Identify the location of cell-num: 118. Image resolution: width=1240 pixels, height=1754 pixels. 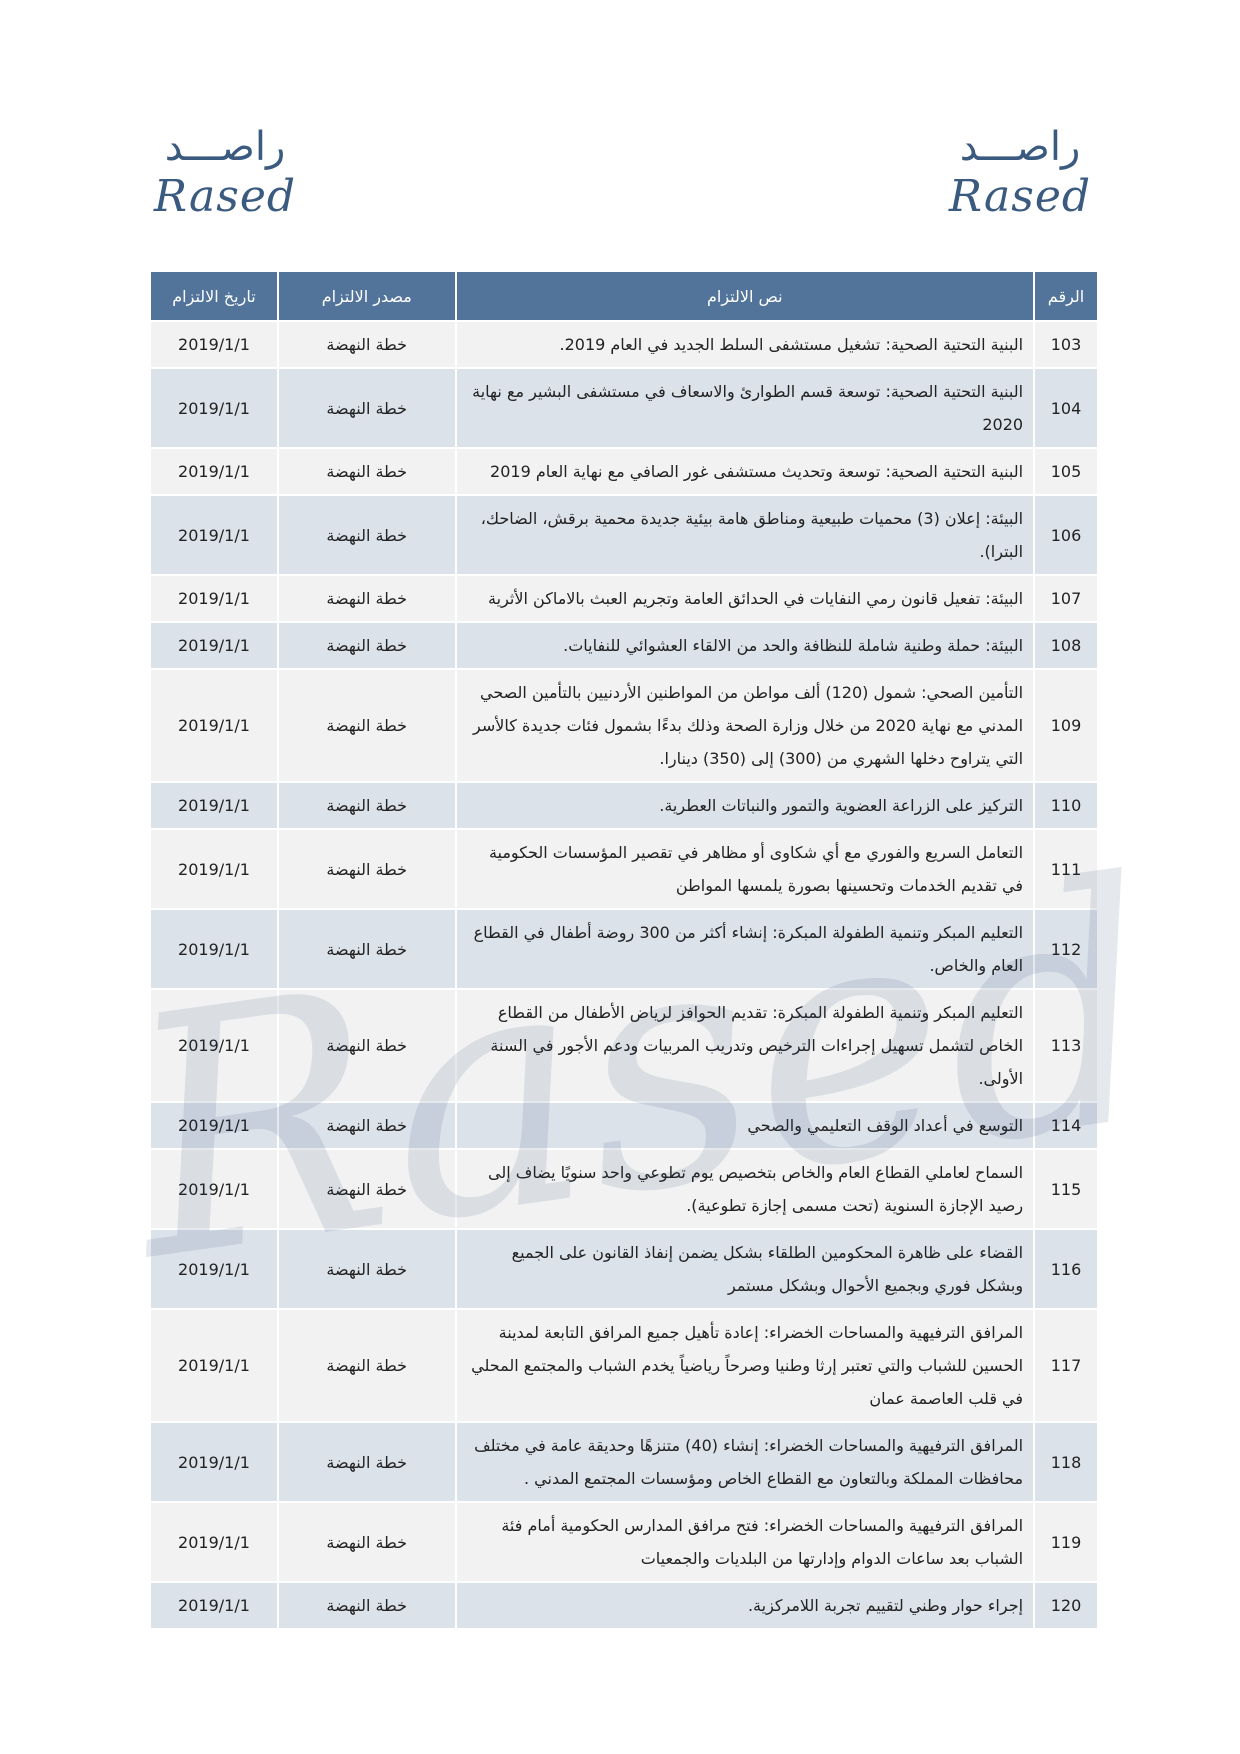
(1066, 1462).